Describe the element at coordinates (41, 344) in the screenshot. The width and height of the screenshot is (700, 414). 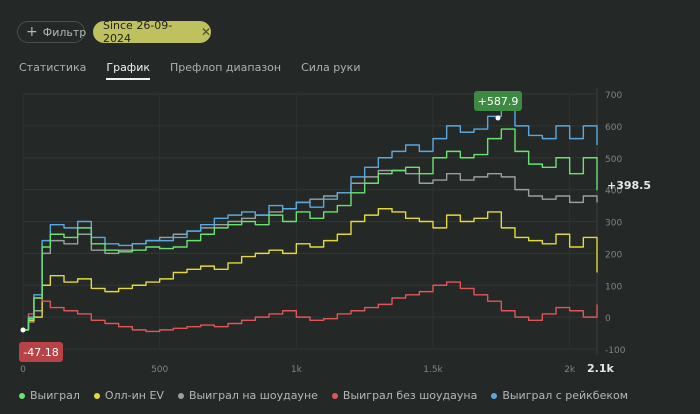
I see `min-badge: -47.18` at that location.